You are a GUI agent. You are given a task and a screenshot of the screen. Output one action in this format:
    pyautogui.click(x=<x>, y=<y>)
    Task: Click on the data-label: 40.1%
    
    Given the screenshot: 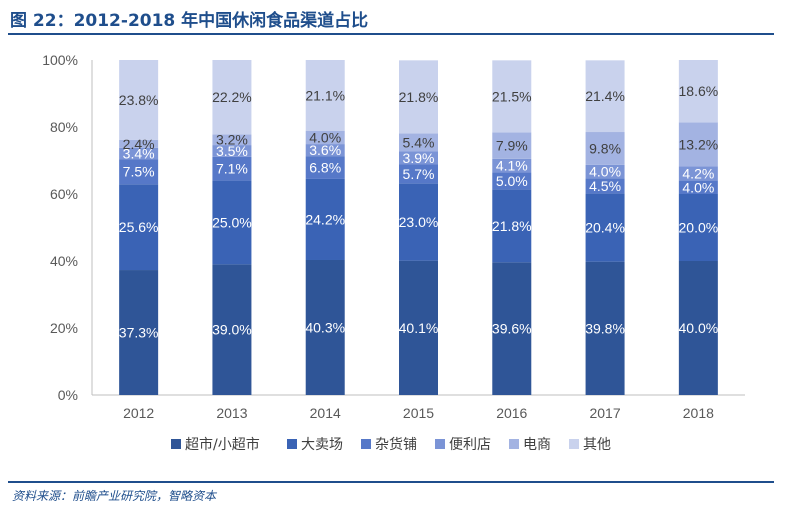 What is the action you would take?
    pyautogui.click(x=419, y=328)
    